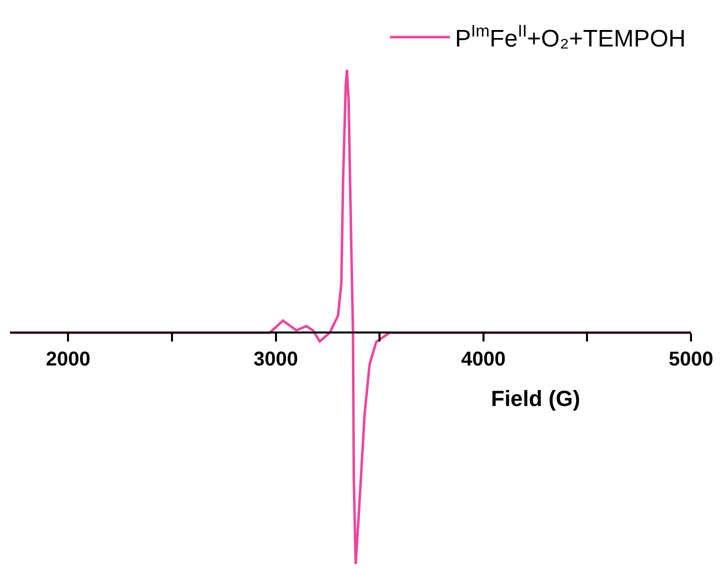  I want to click on x-tick-label: 2000, so click(68, 359).